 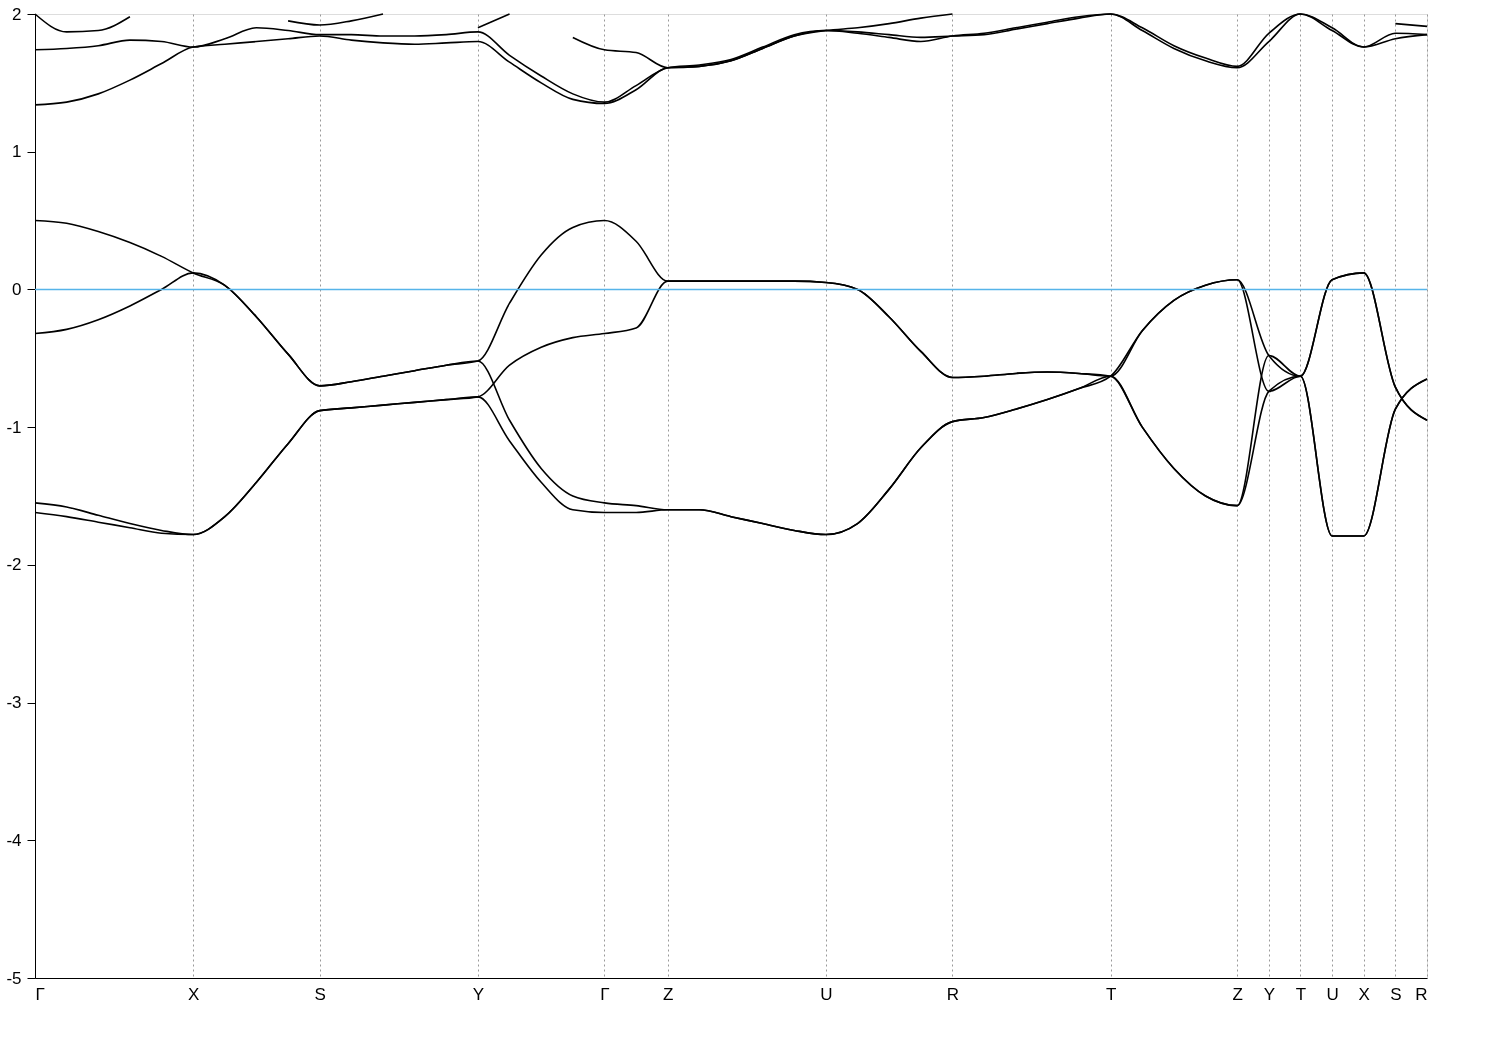 What do you see at coordinates (17, 14) in the screenshot?
I see `y-tick-label: 2` at bounding box center [17, 14].